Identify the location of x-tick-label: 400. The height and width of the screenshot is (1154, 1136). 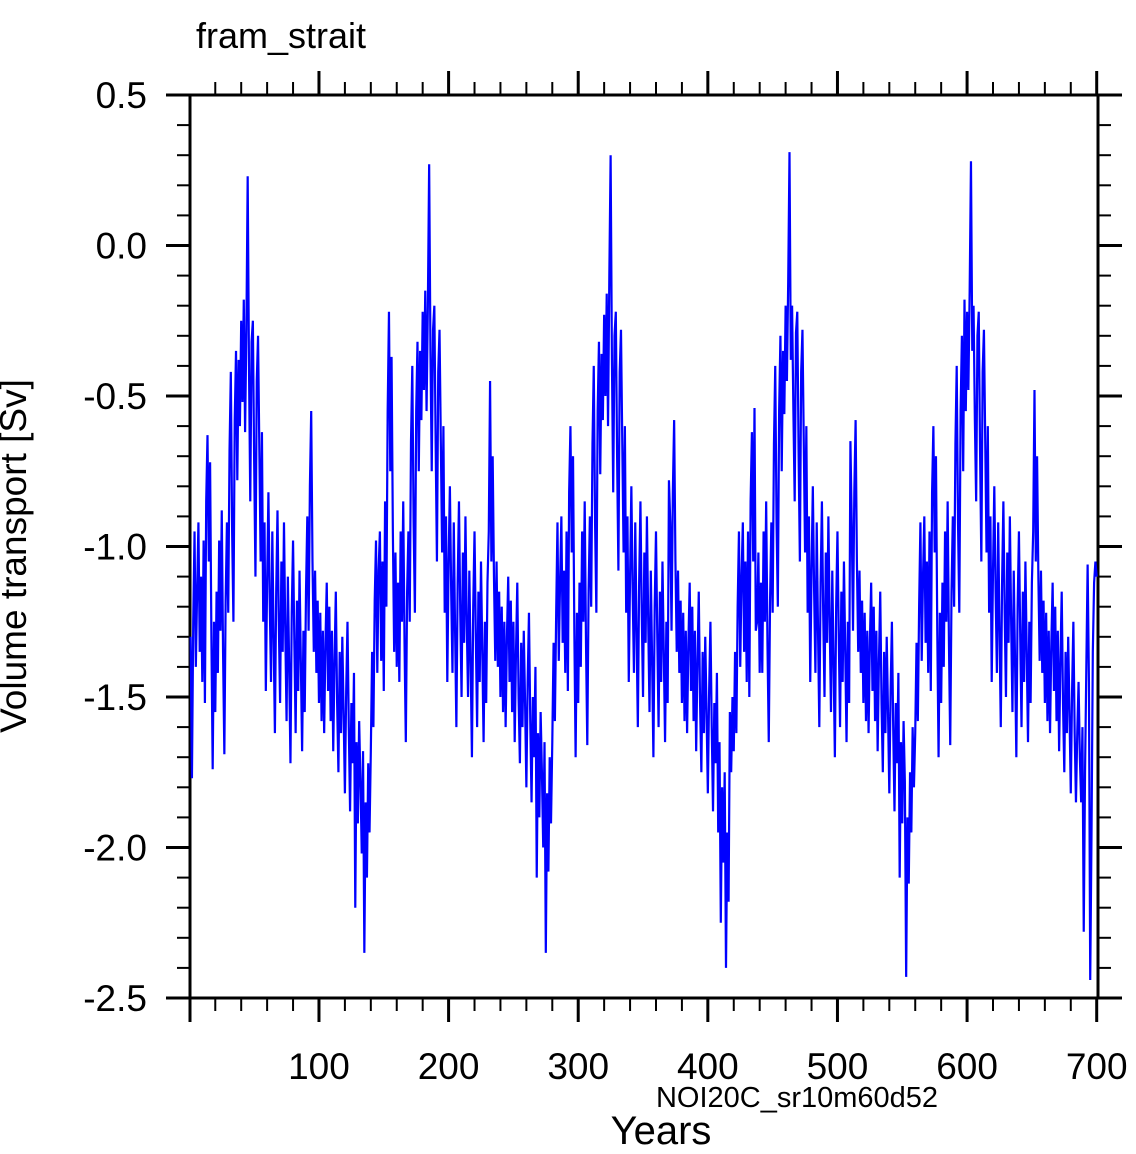
(708, 1066).